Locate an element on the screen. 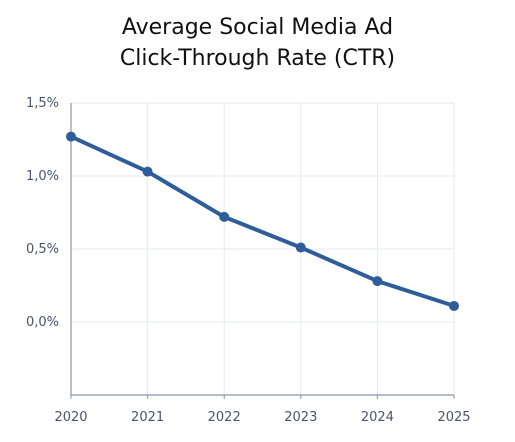  x-tick-label: 2024 is located at coordinates (377, 417).